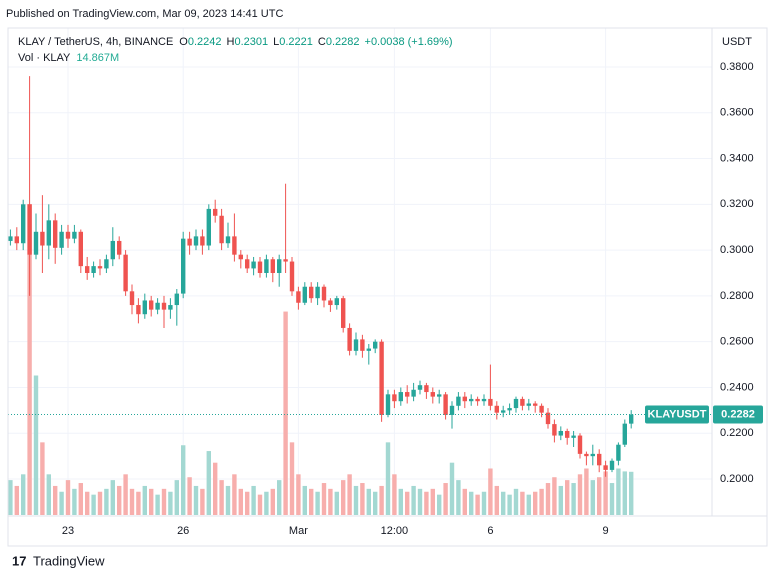 The image size is (777, 579). Describe the element at coordinates (95, 42) in the screenshot. I see `symbol-name: KLAY / TetherUS, 4h, BINANCE` at that location.